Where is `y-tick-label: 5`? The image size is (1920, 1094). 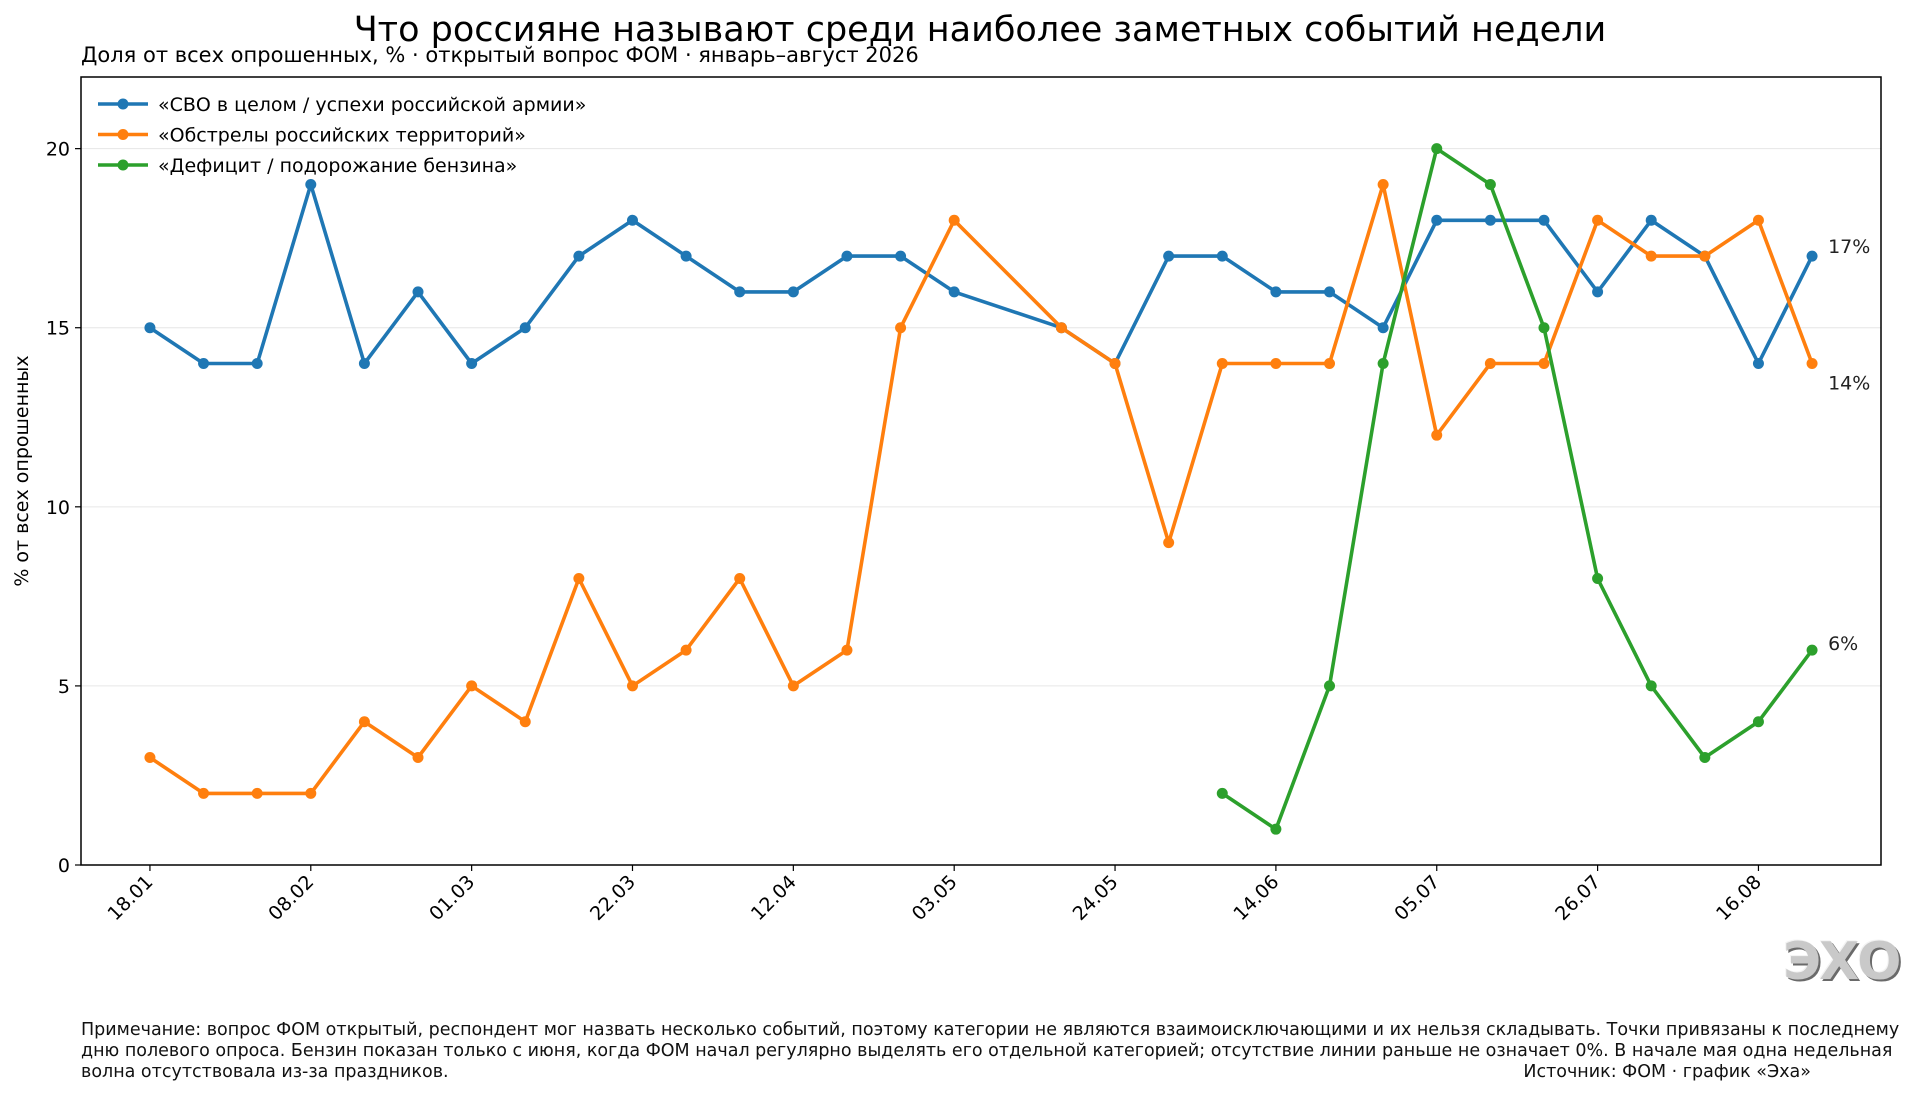
y-tick-label: 5 is located at coordinates (64, 687).